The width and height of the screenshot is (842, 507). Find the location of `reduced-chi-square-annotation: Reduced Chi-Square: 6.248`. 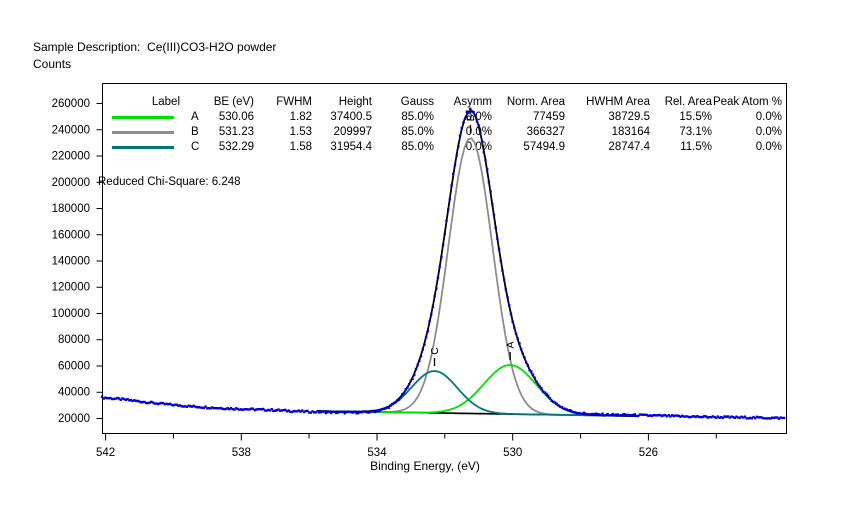

reduced-chi-square-annotation: Reduced Chi-Square: 6.248 is located at coordinates (169, 182).